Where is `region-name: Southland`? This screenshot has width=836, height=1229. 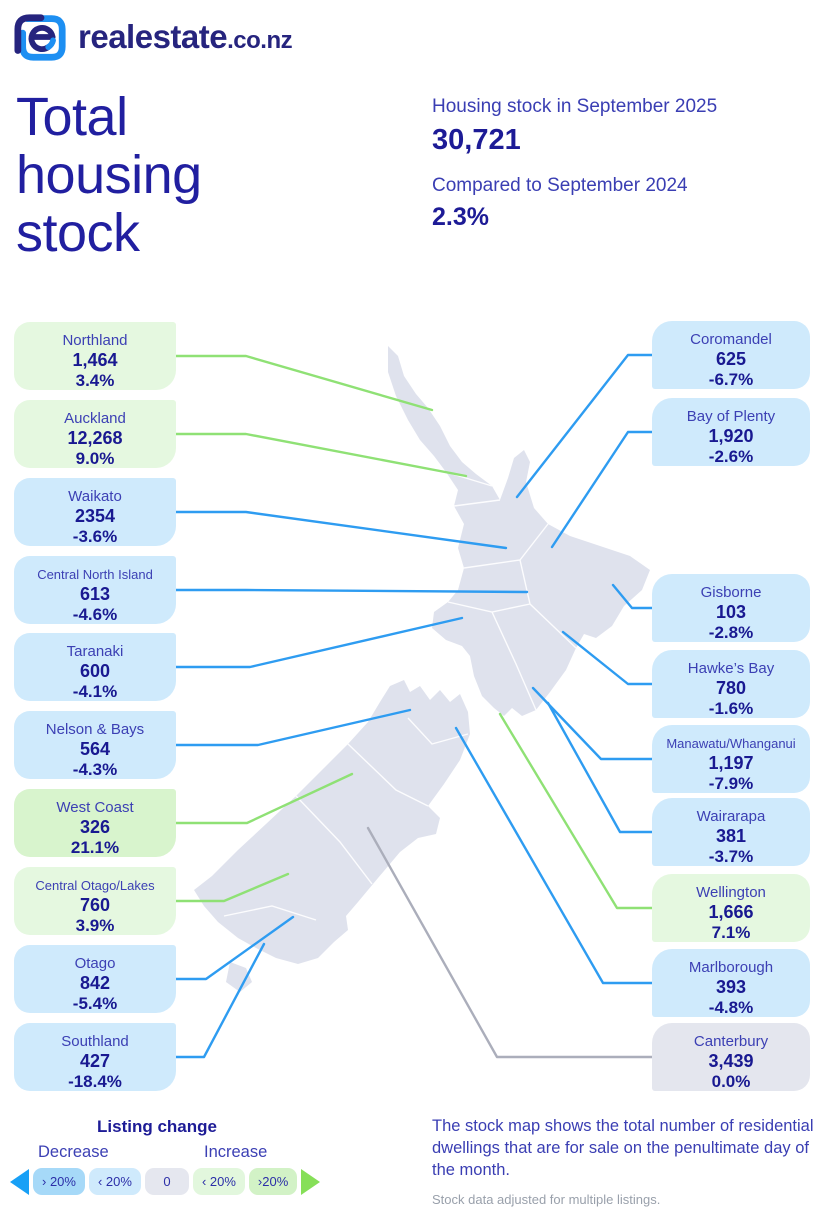
region-name: Southland is located at coordinates (95, 1041).